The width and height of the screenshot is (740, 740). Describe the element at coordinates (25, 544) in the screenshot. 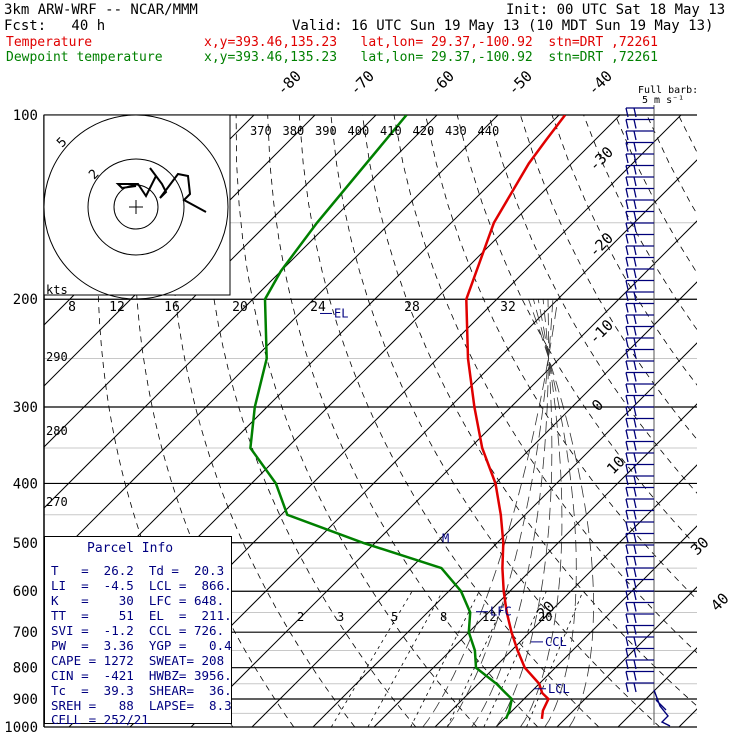

I see `pressure-tick-label: 500` at that location.